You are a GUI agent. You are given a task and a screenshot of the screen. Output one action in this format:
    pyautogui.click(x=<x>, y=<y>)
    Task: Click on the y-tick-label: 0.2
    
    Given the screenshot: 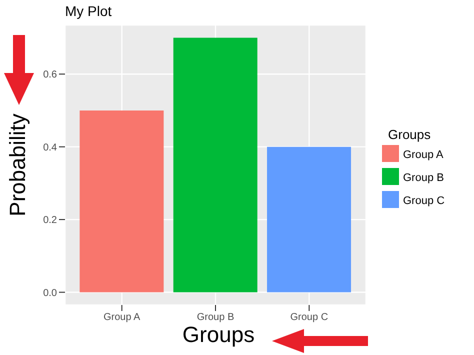 What is the action you would take?
    pyautogui.click(x=50, y=220)
    